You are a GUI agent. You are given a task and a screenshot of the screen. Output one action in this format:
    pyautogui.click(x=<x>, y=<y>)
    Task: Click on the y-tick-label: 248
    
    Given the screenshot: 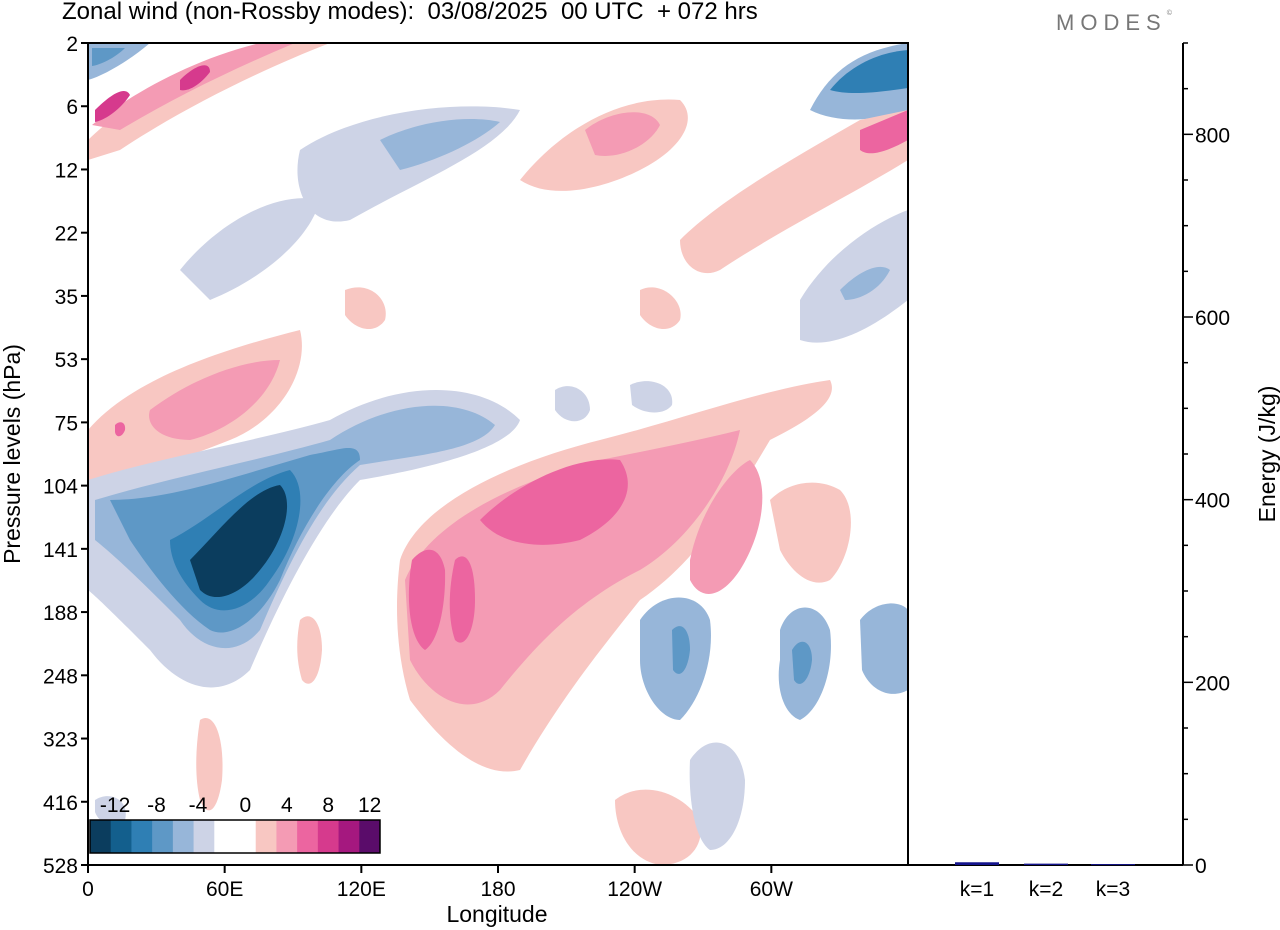 What is the action you would take?
    pyautogui.click(x=60, y=676)
    